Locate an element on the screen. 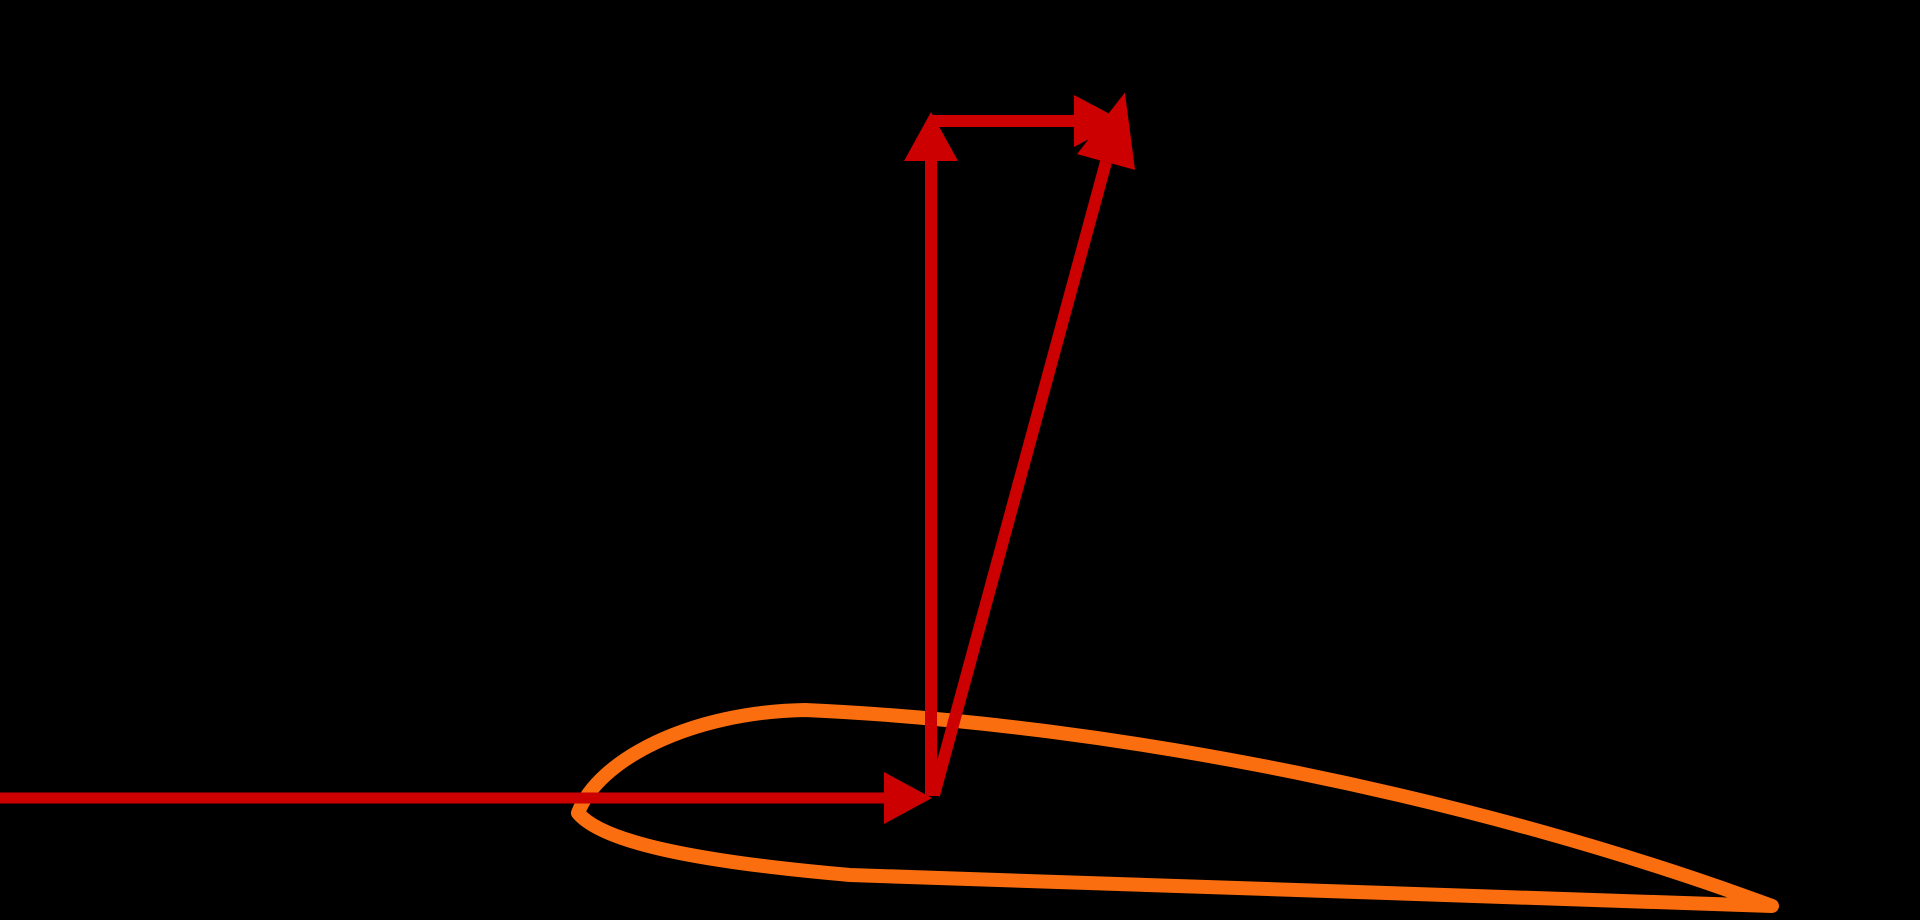 Image resolution: width=1920 pixels, height=920 pixels. drag-arrow is located at coordinates (1027, 121).